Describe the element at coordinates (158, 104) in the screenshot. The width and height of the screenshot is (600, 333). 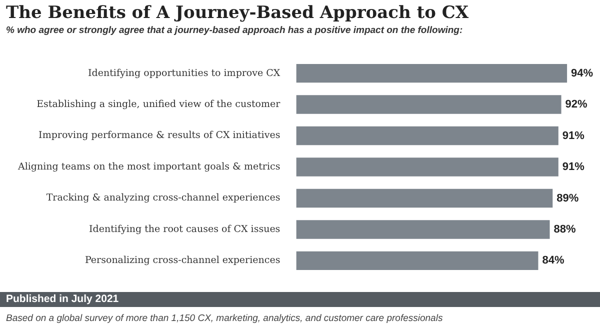
I see `y-tick-label: Establishing a single, unified view of the customer` at that location.